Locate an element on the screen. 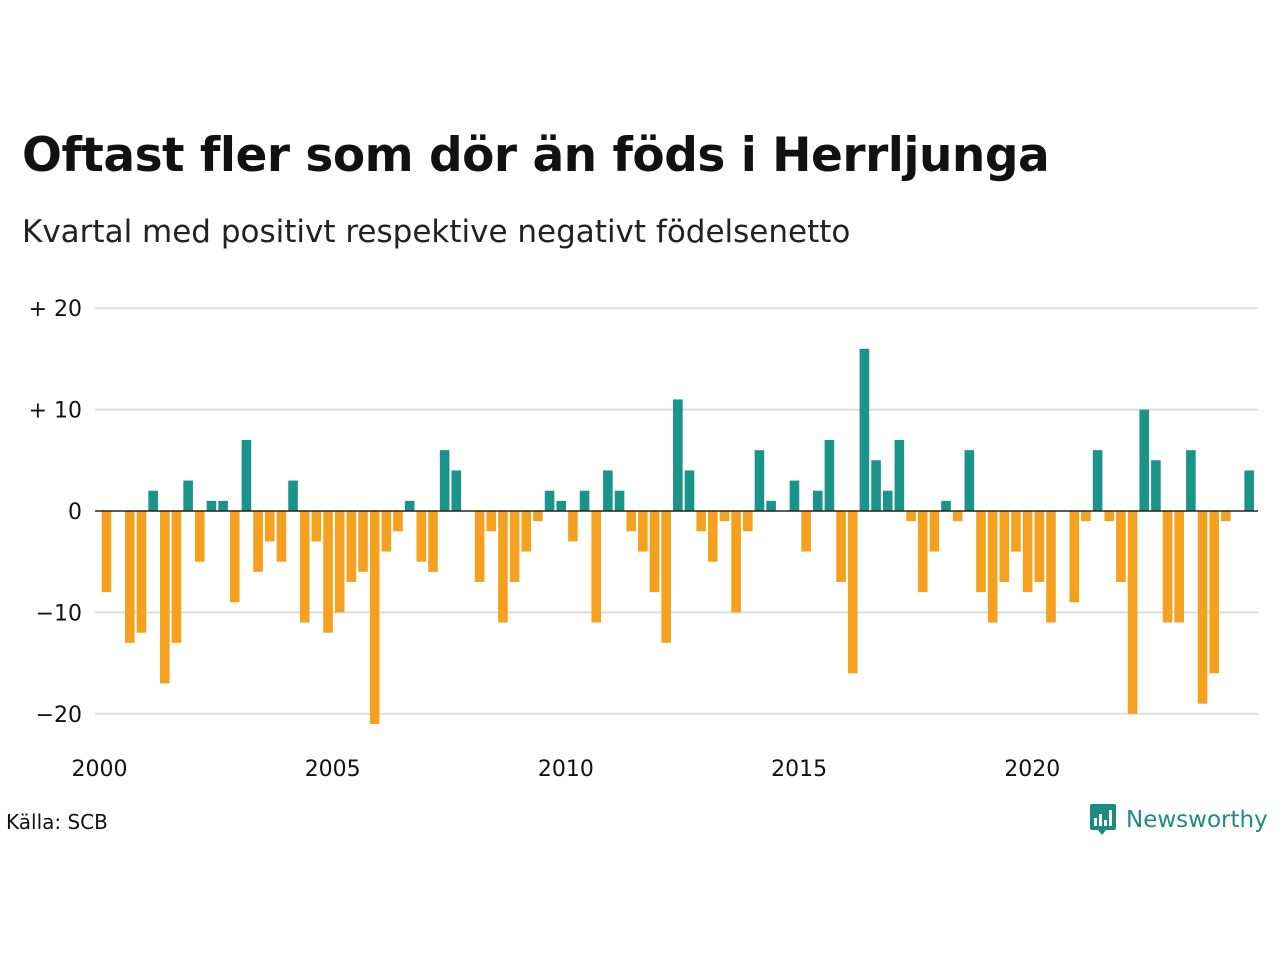 This screenshot has height=960, width=1280. y-axis-labels: + 20 + 10 0 −10 −20 is located at coordinates (55, 512).